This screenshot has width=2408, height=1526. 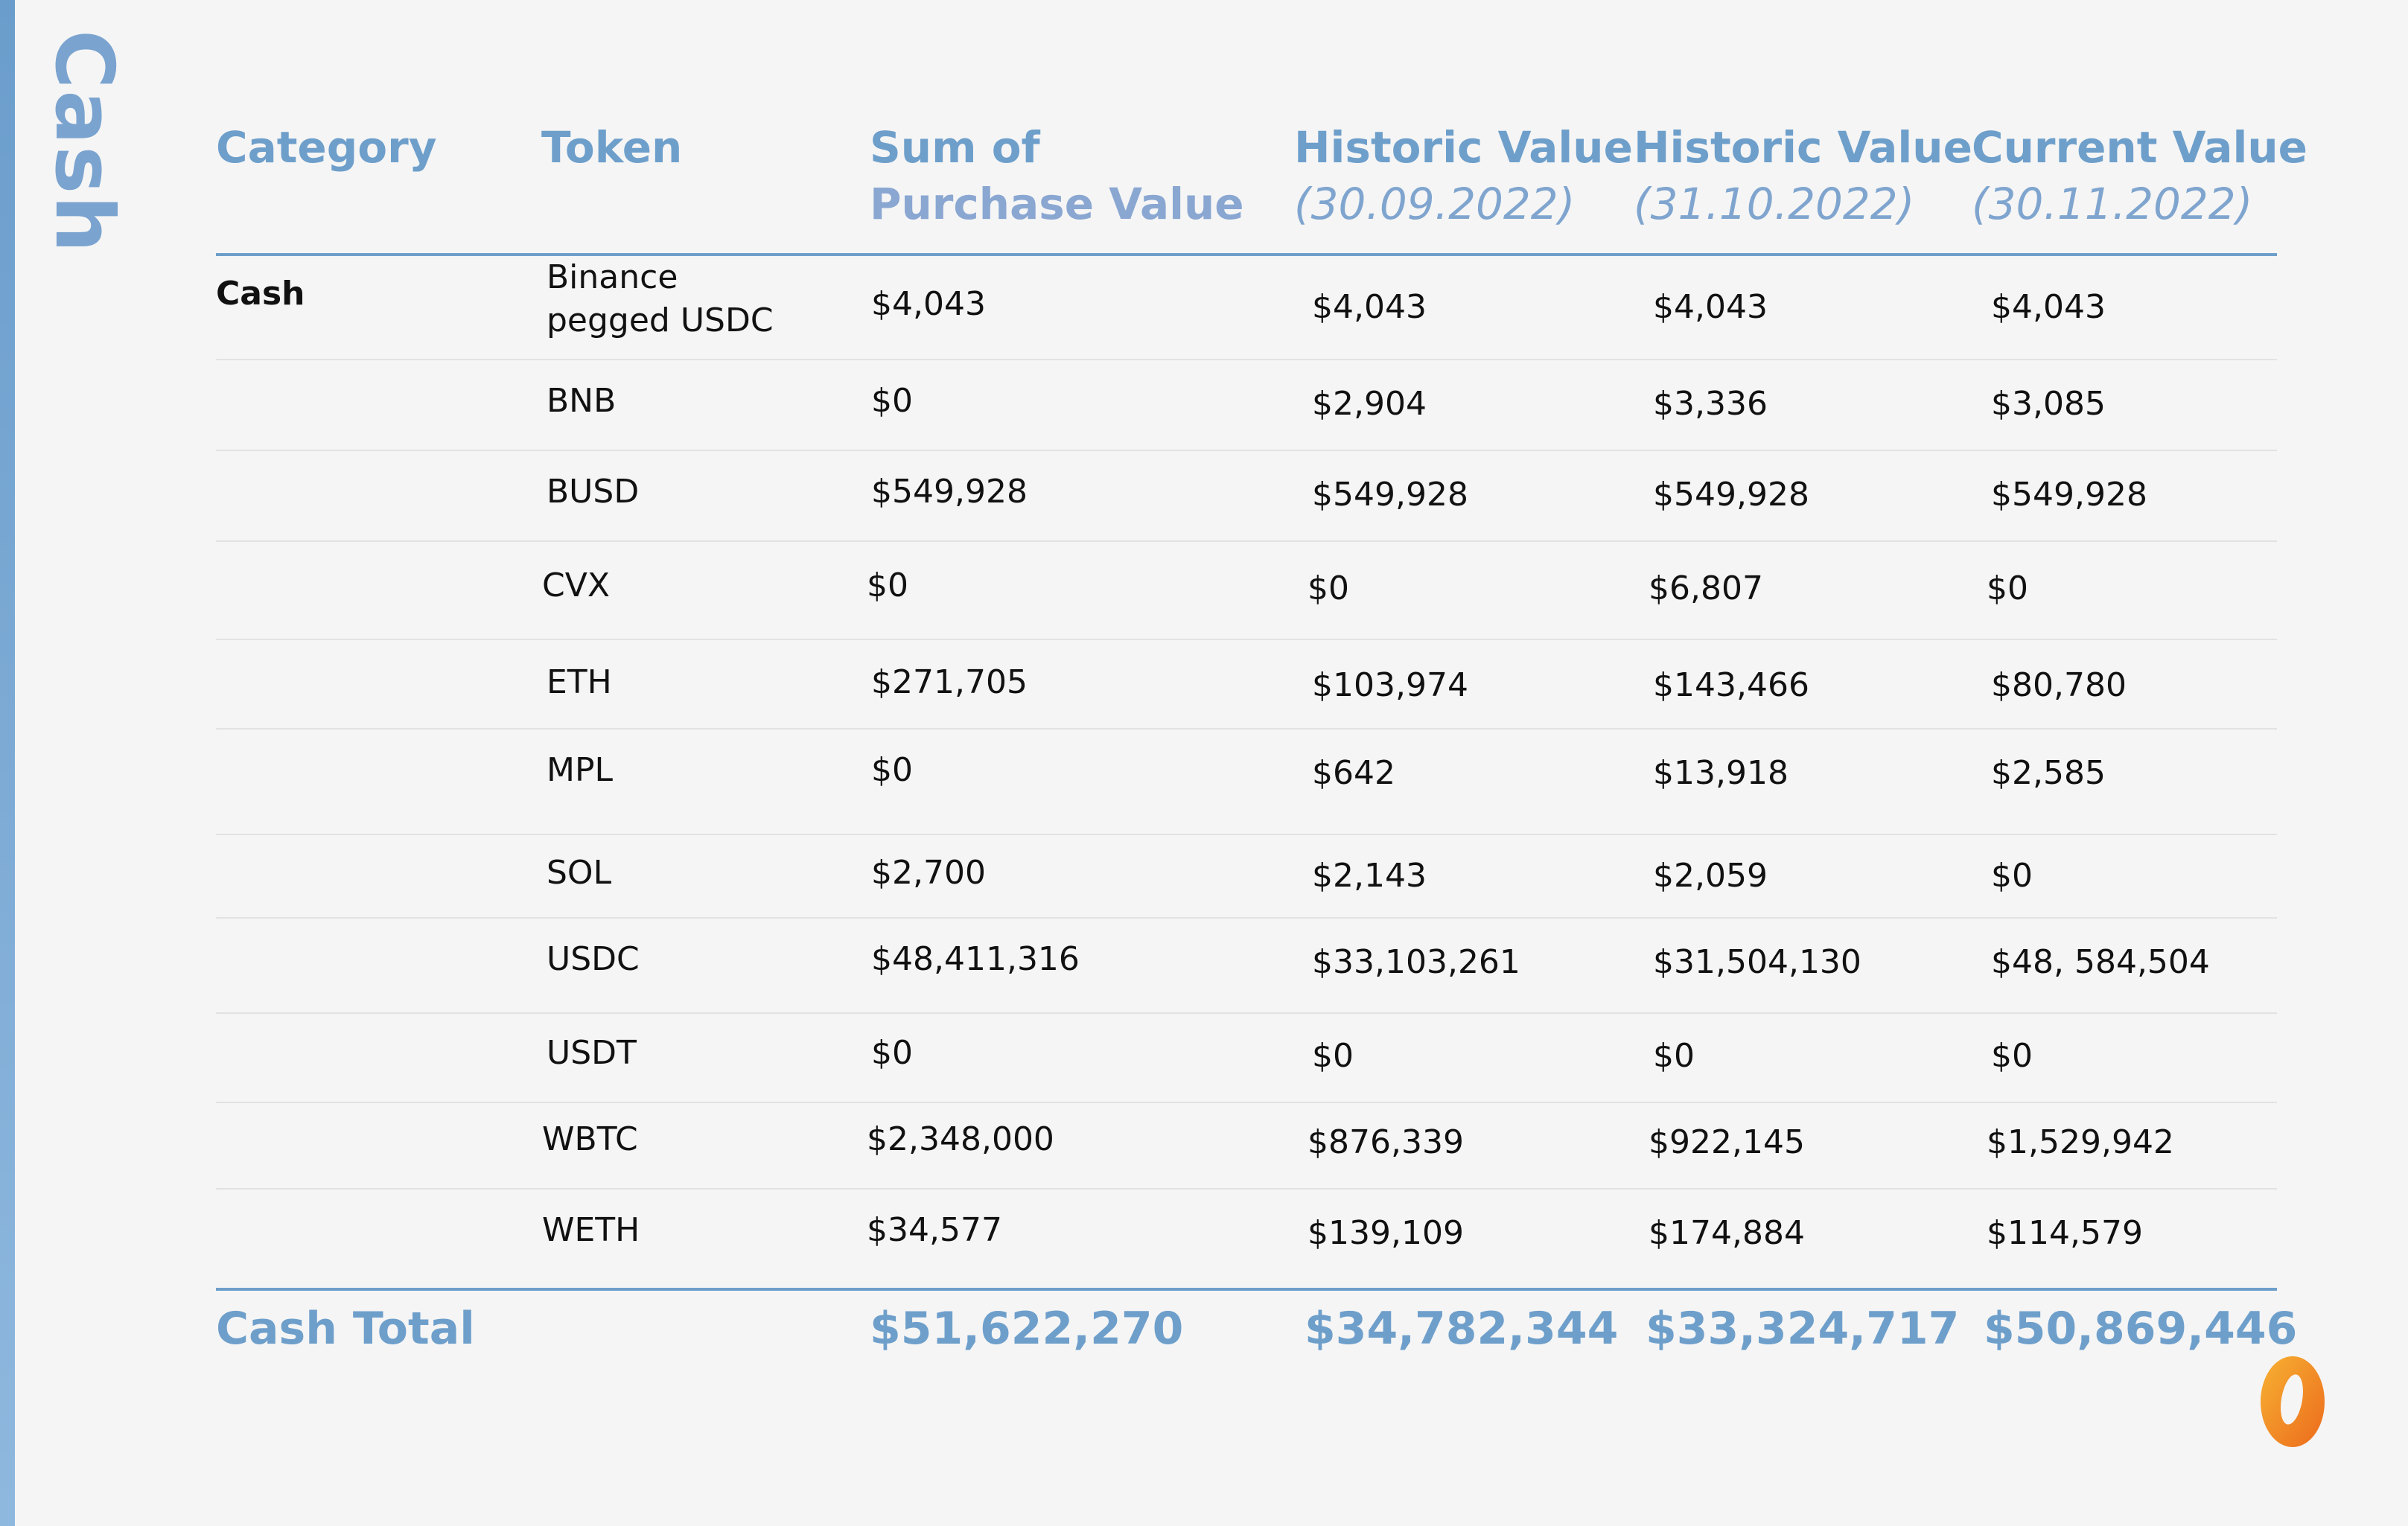 What do you see at coordinates (2059, 685) in the screenshot?
I see `row-current: $80,780` at bounding box center [2059, 685].